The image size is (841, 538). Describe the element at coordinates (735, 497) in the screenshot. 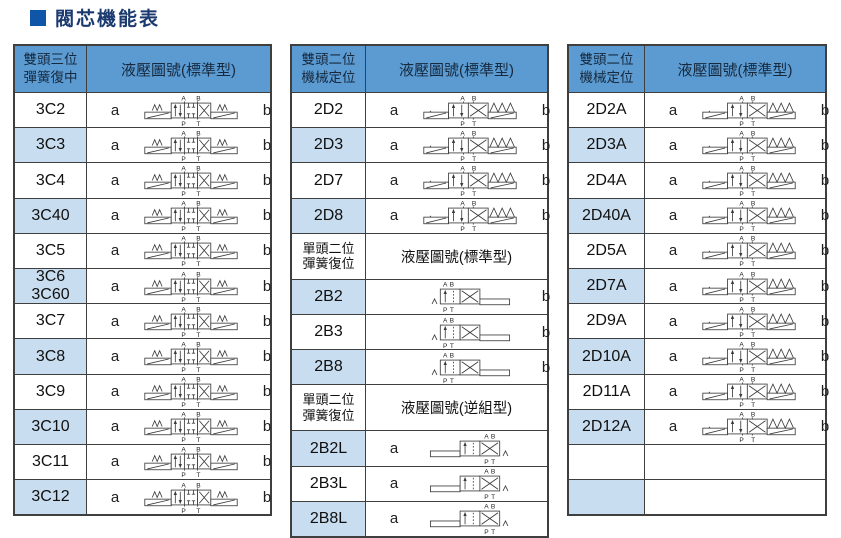

I see `diagram-cell` at that location.